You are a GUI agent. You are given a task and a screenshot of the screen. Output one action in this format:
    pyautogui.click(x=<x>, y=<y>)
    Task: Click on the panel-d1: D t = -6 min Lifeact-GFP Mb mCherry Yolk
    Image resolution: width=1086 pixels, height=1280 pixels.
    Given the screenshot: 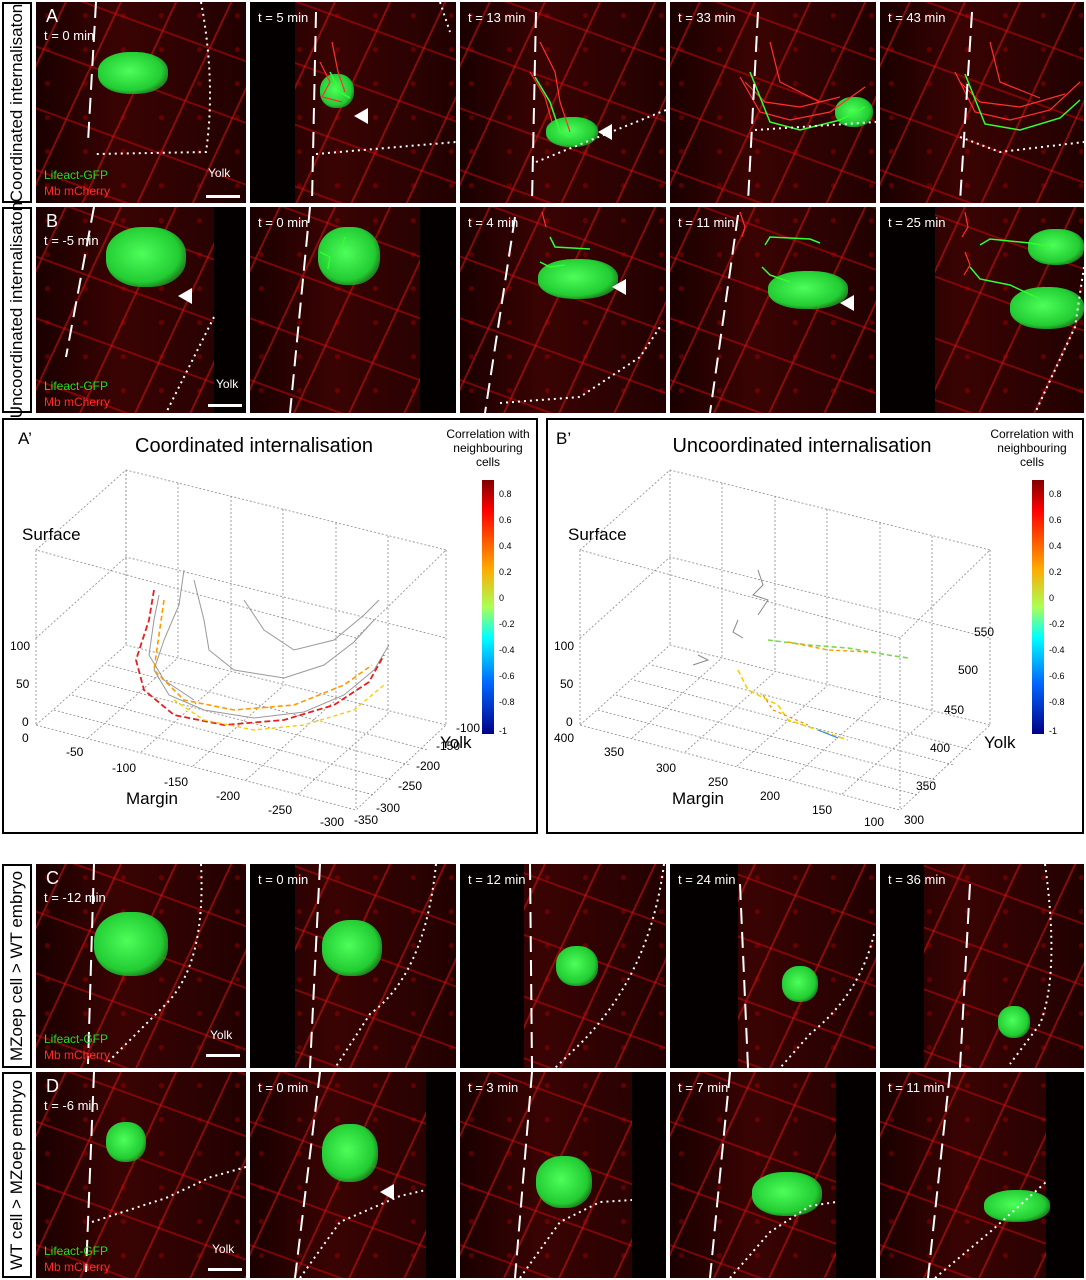 What is the action you would take?
    pyautogui.click(x=141, y=1175)
    